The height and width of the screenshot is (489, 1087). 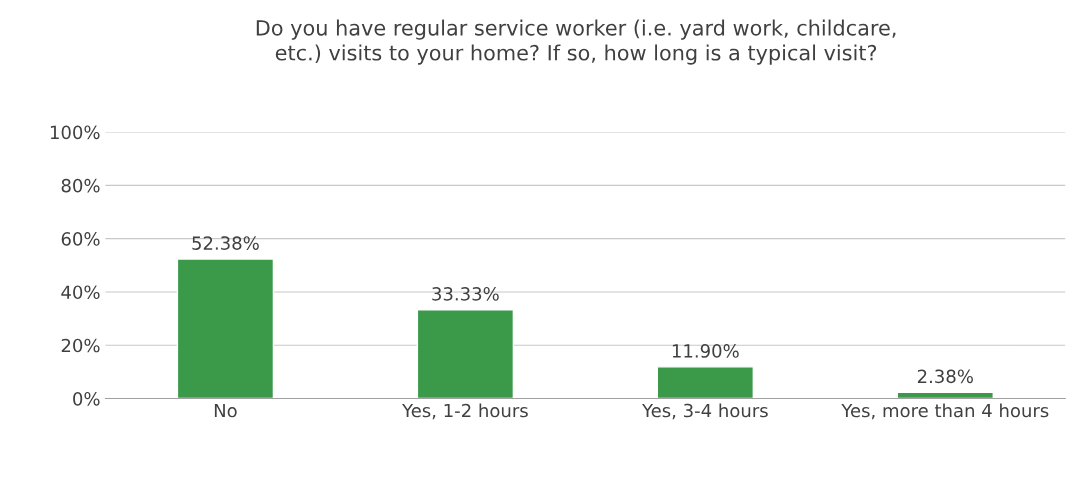 What do you see at coordinates (704, 411) in the screenshot?
I see `x-tick-label: Yes, 3-4 hours` at bounding box center [704, 411].